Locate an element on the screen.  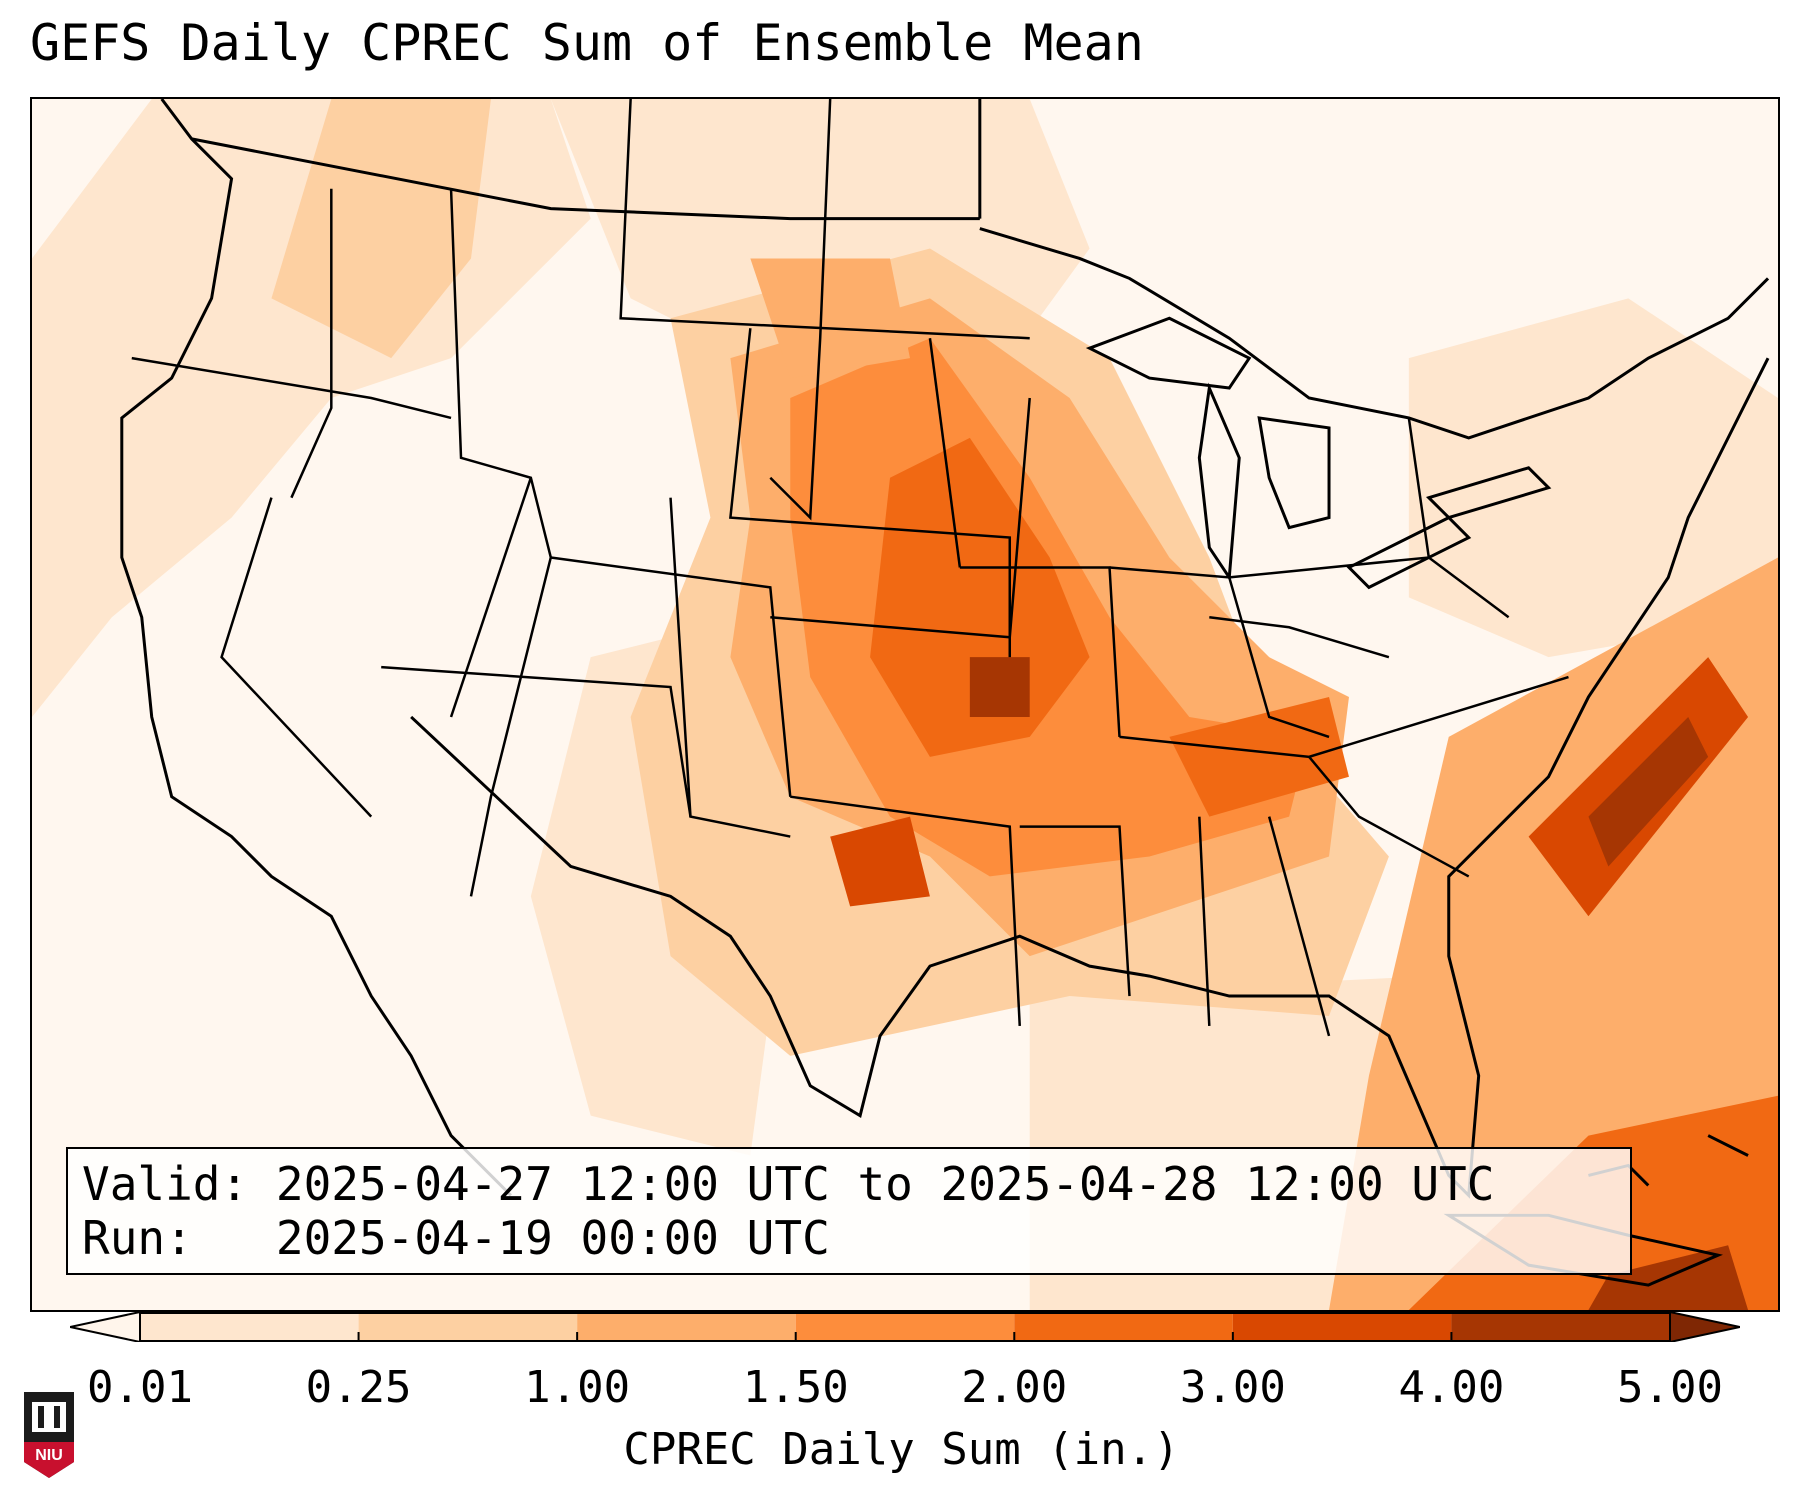
niu-logo-red-band is located at coordinates (49, 1460).